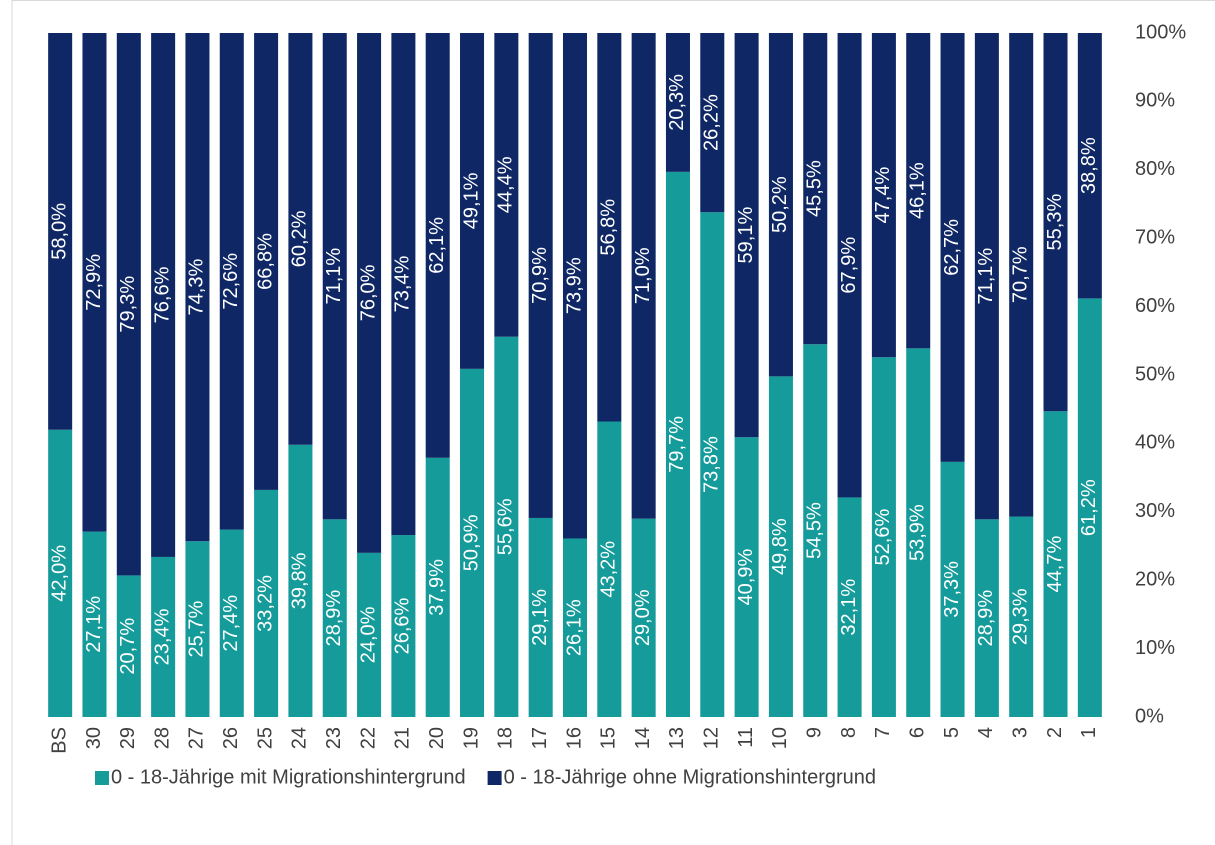  I want to click on data-label: 72,9%, so click(94, 282).